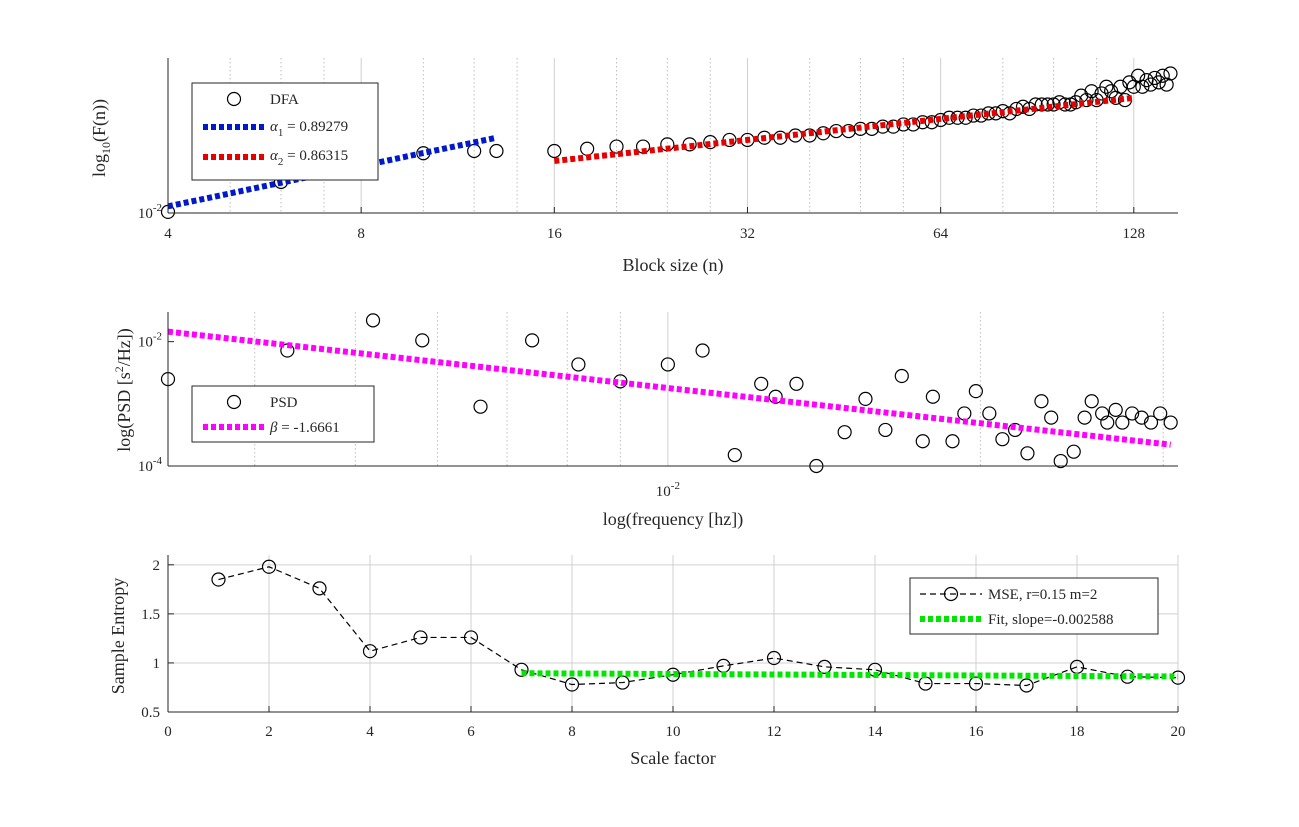 Image resolution: width=1299 pixels, height=827 pixels. I want to click on mse-x-axis-label: Scale factor, so click(672, 758).